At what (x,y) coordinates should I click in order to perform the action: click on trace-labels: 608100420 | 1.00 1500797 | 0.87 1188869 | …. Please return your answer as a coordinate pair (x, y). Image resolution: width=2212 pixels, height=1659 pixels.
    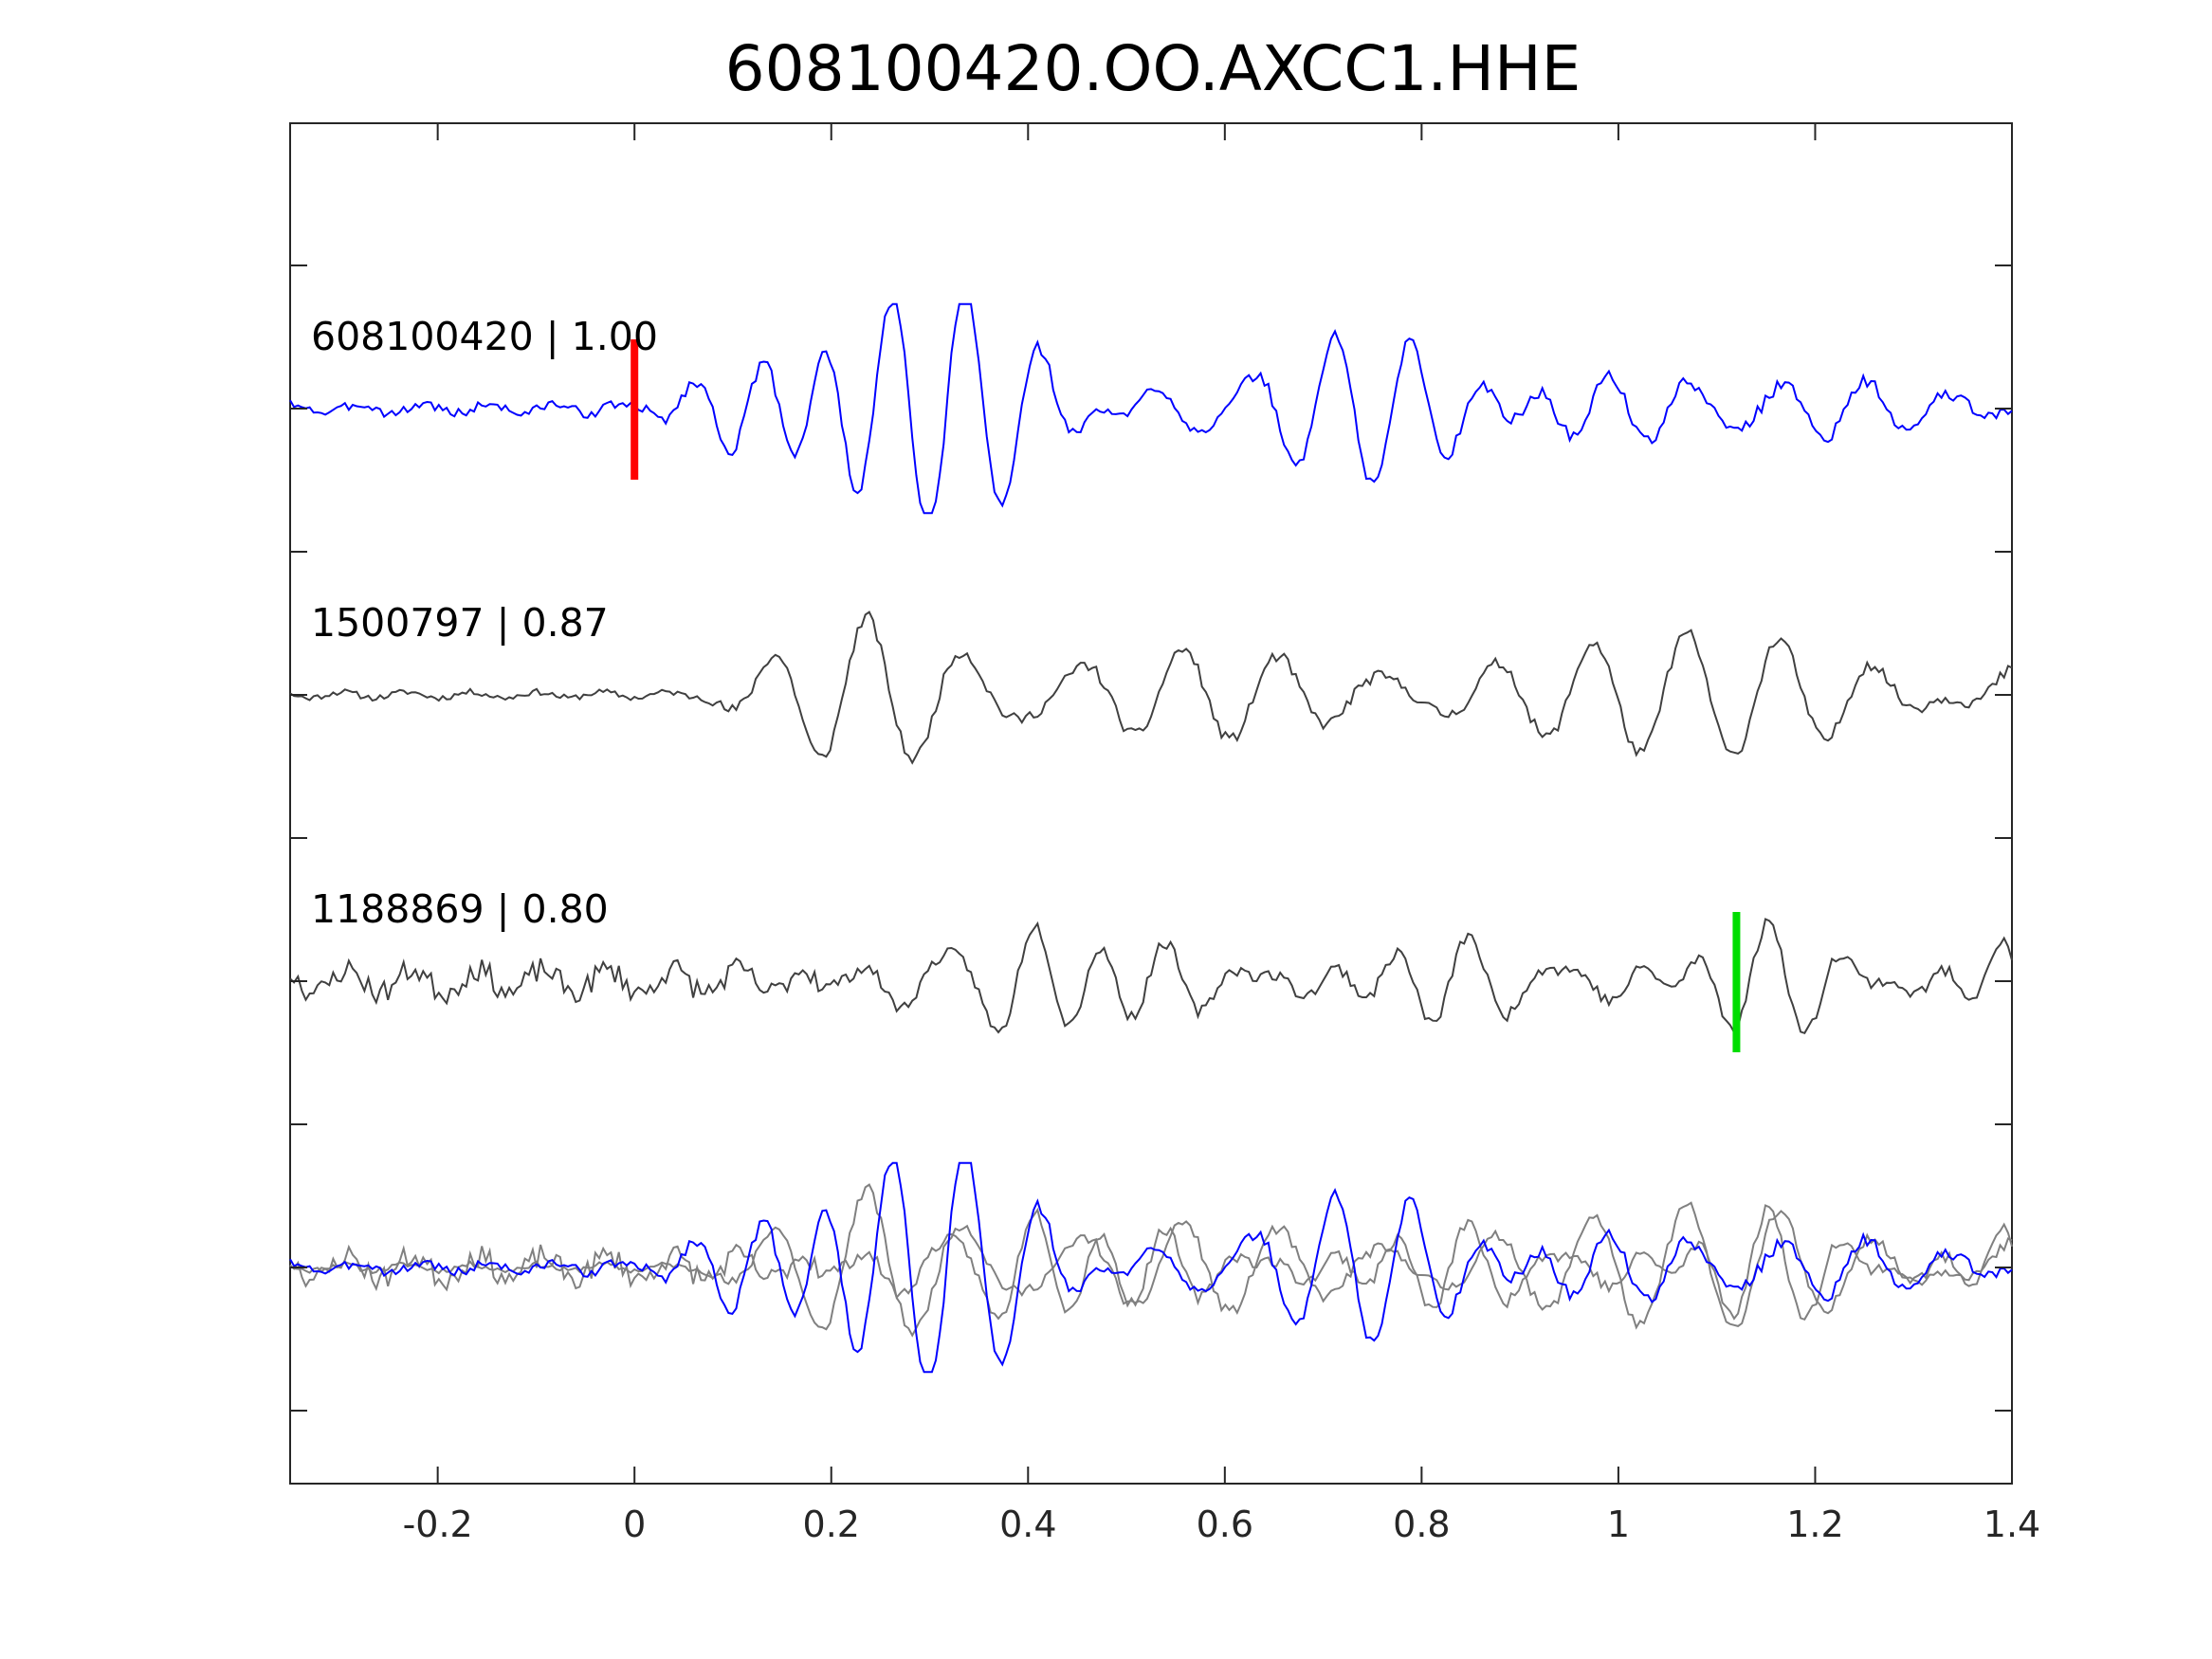
    Looking at the image, I should click on (484, 623).